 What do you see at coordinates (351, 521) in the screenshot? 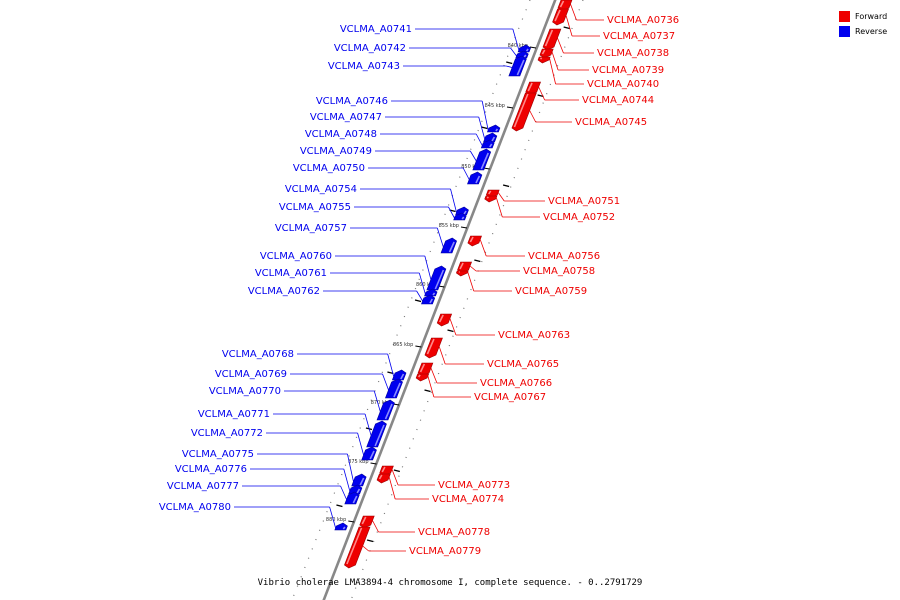
I see `scale-tick` at bounding box center [351, 521].